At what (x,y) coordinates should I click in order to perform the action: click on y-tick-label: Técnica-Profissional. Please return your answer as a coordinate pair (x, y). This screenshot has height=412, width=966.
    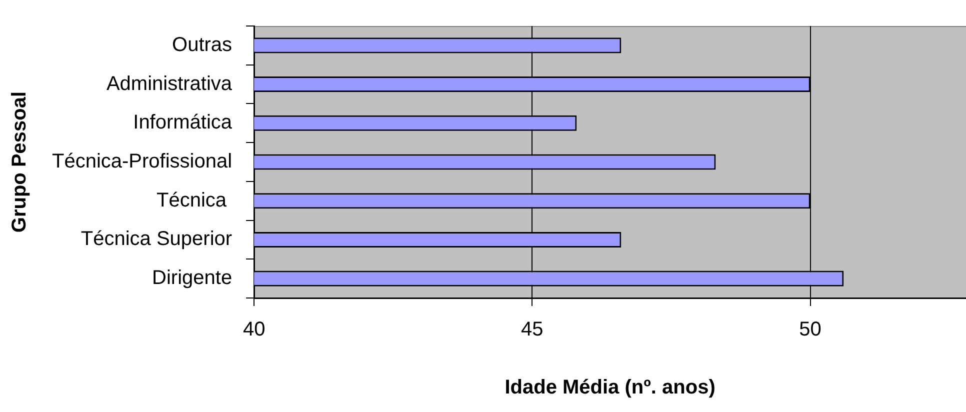
    Looking at the image, I should click on (142, 161).